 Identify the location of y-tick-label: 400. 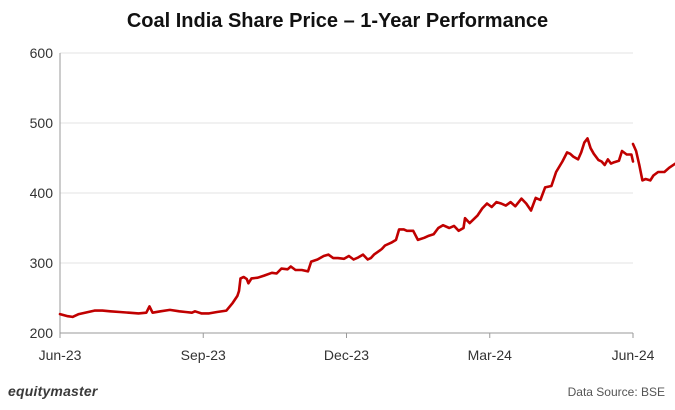
(42, 193).